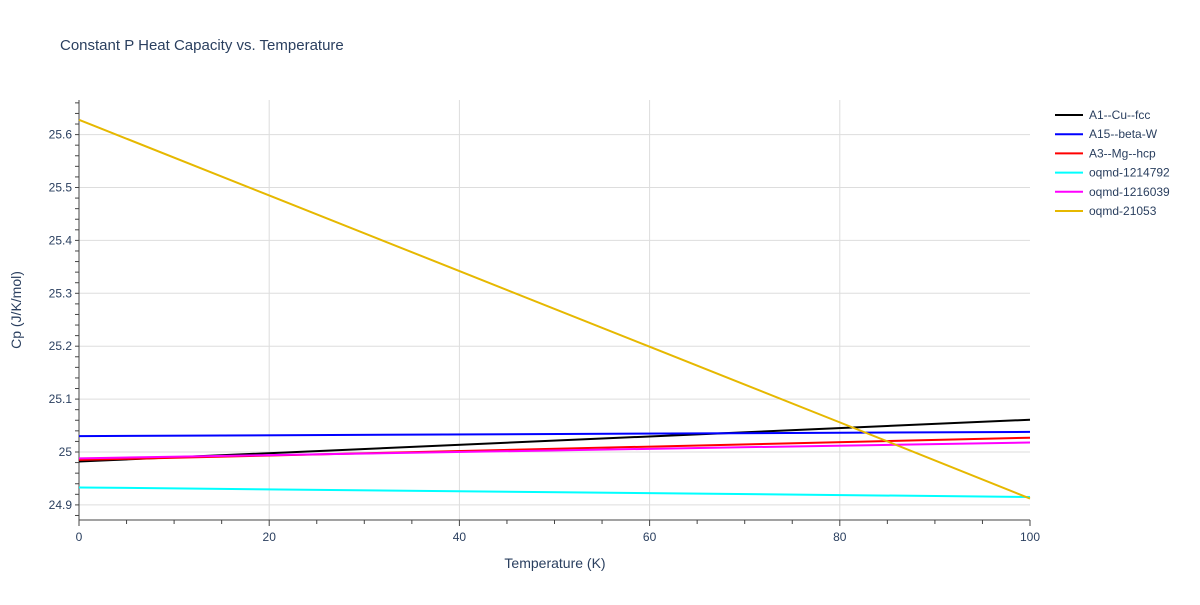  I want to click on y-tick-label: 25.3, so click(61, 293).